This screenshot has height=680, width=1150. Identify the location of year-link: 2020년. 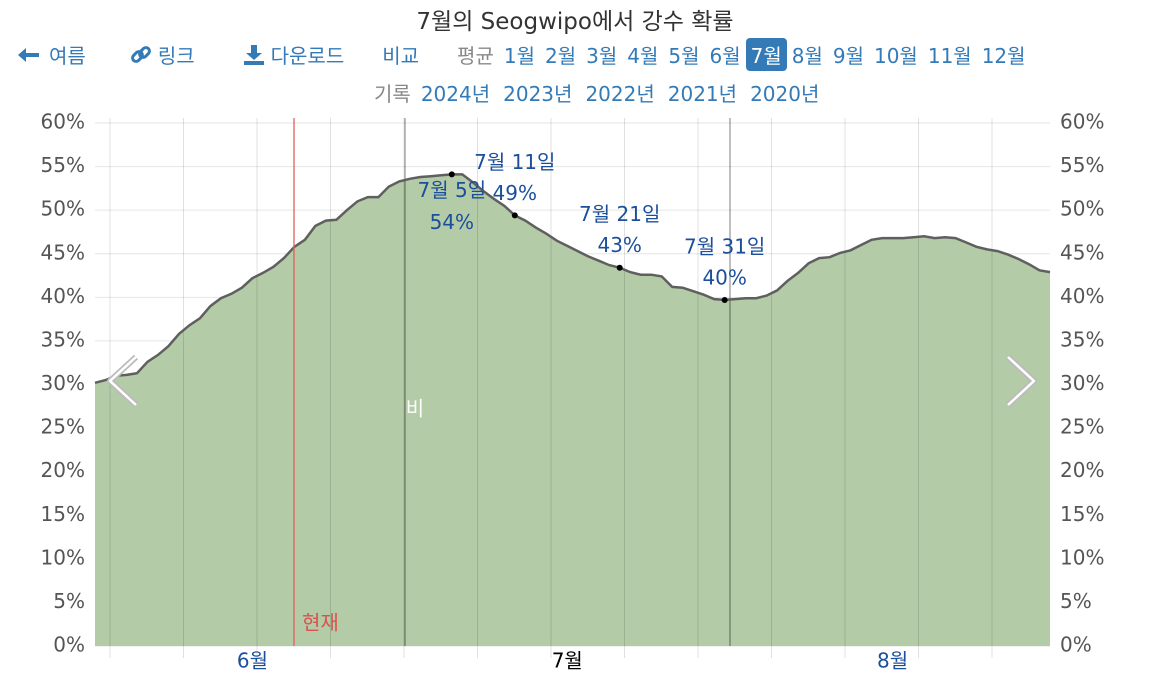
(785, 94).